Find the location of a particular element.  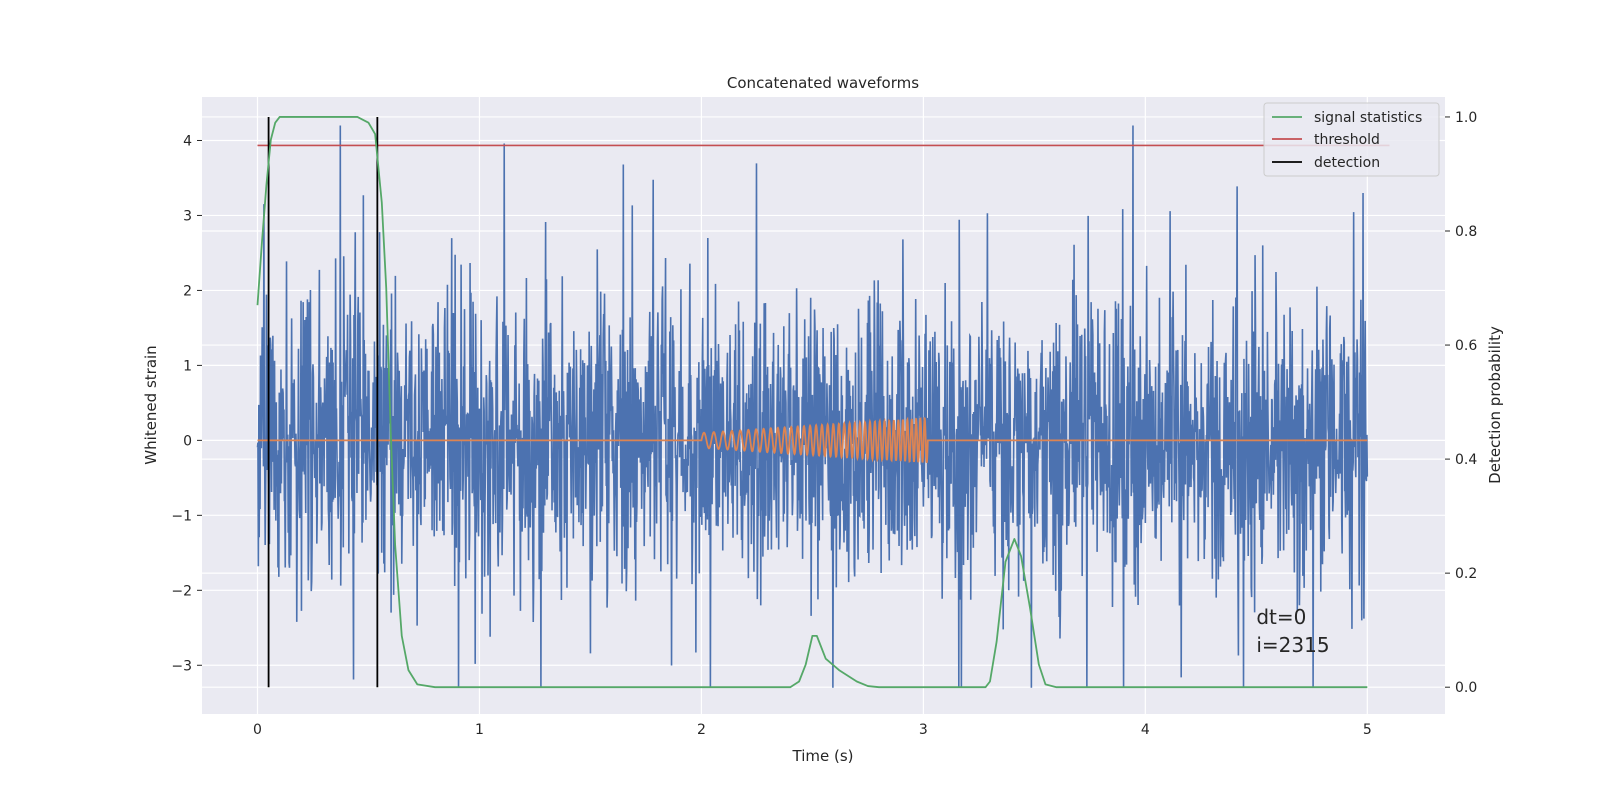

y2-tick-label: 0.0 is located at coordinates (1466, 688).